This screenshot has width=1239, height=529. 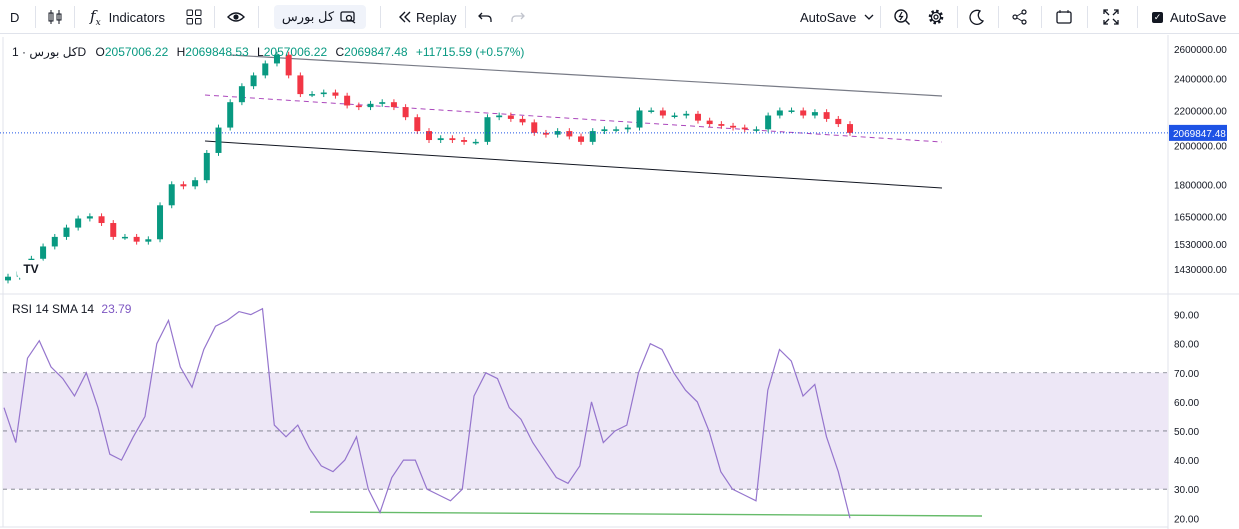 I want to click on fullscreen-button, so click(x=1111, y=17).